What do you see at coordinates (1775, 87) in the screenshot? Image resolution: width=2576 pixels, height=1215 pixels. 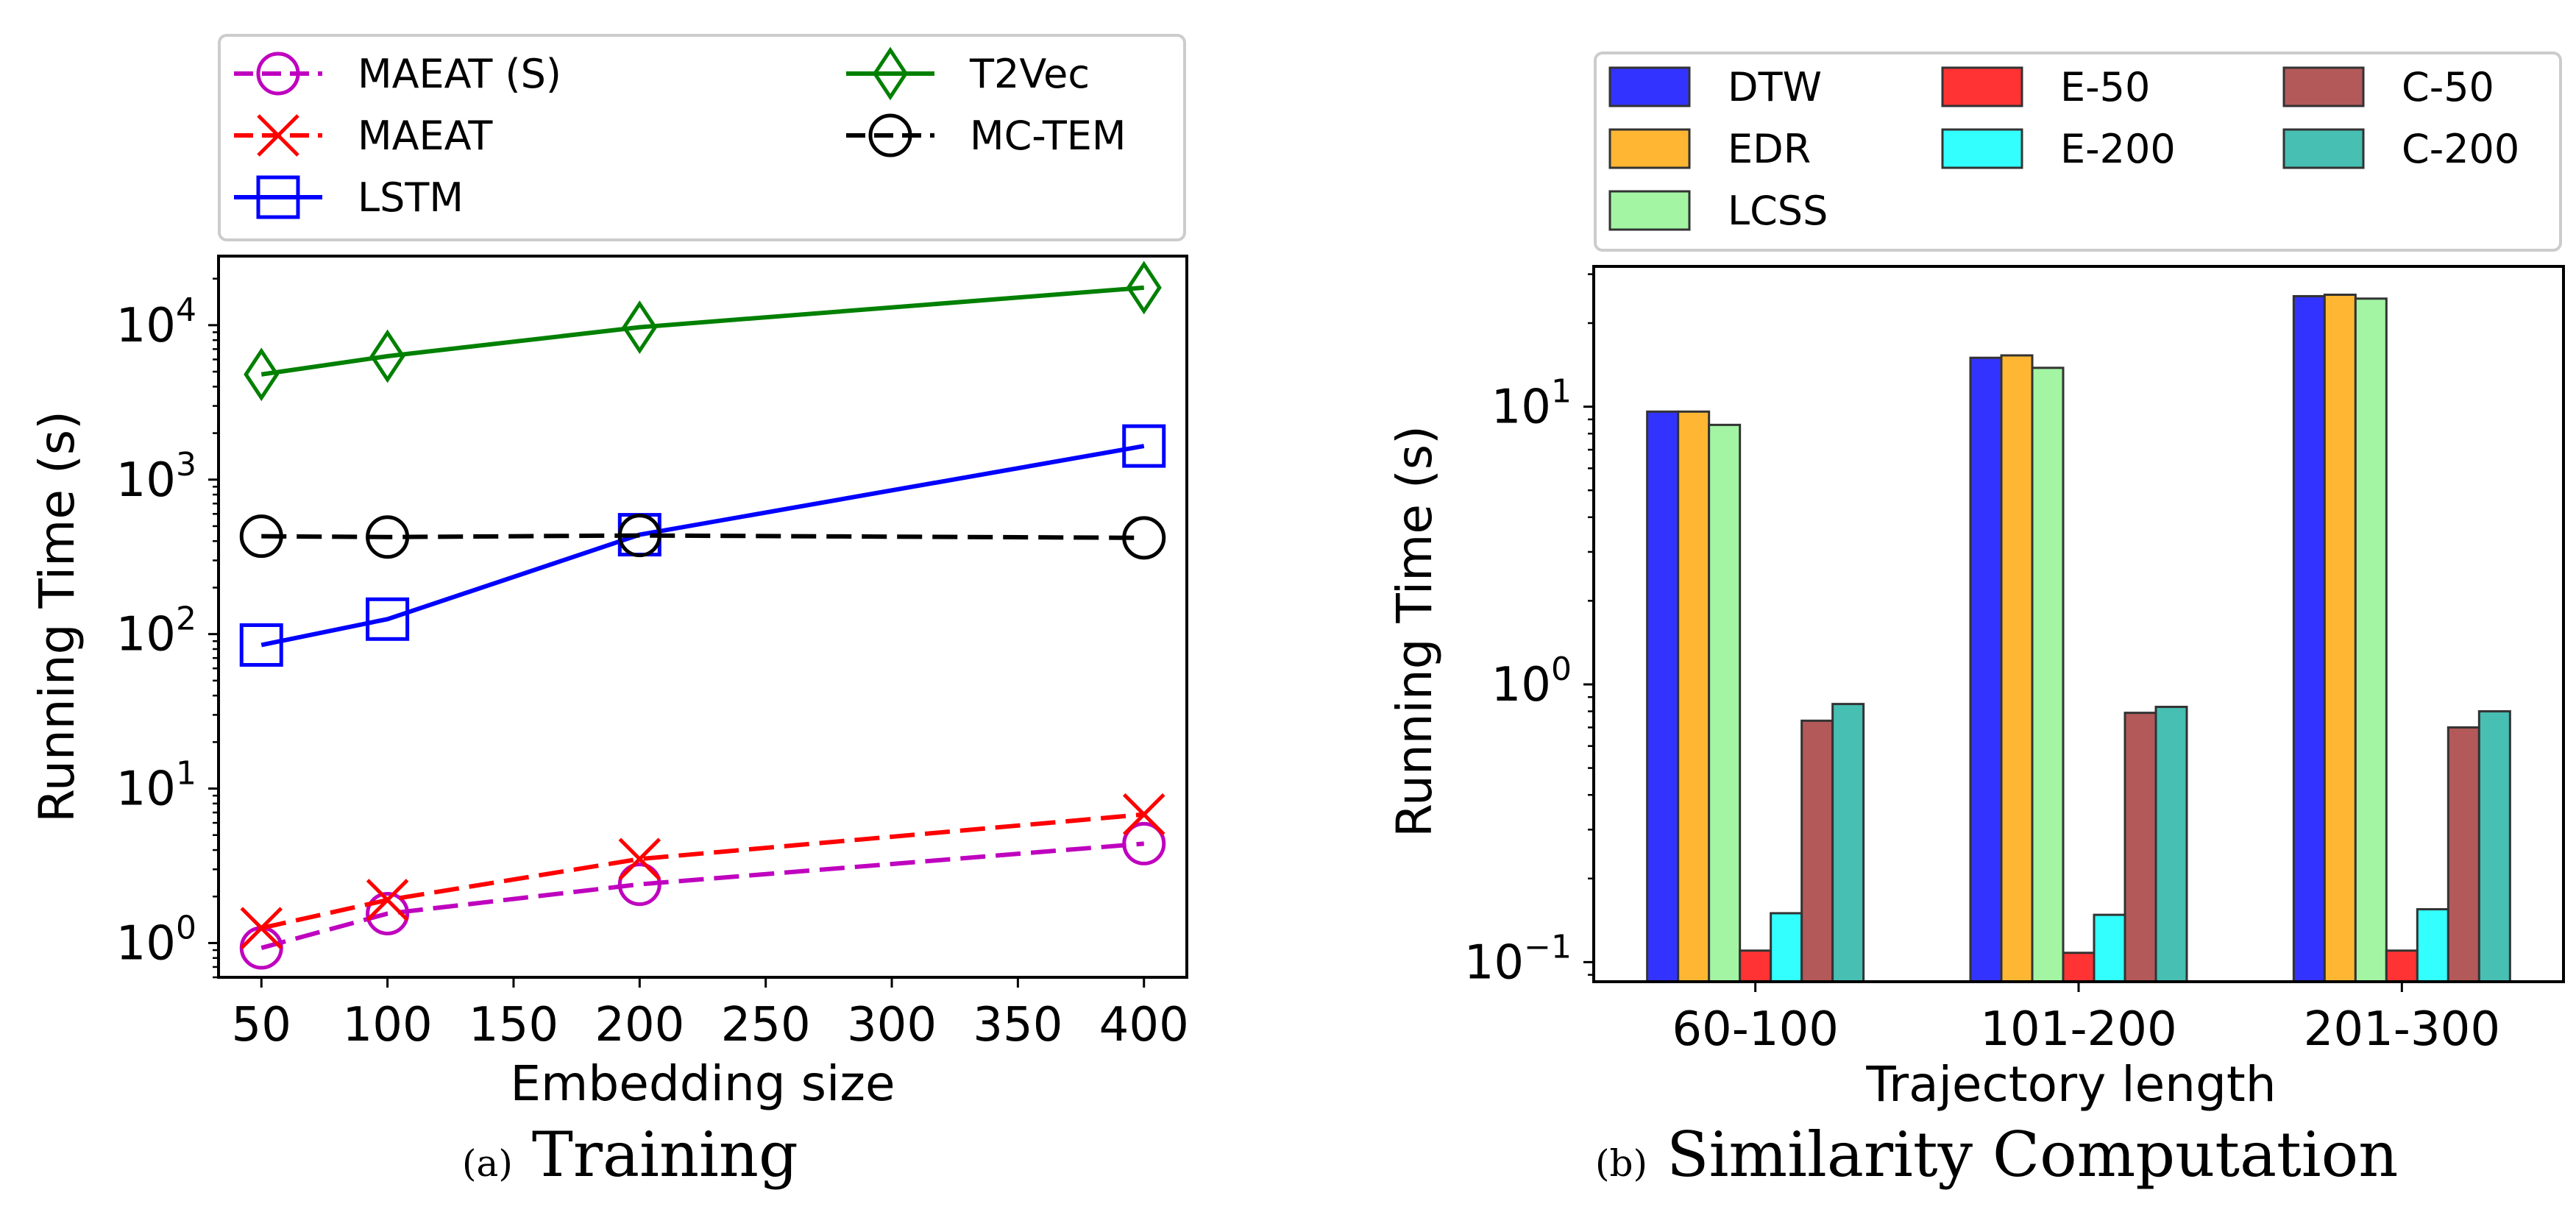 I see `legend-label: DTW` at bounding box center [1775, 87].